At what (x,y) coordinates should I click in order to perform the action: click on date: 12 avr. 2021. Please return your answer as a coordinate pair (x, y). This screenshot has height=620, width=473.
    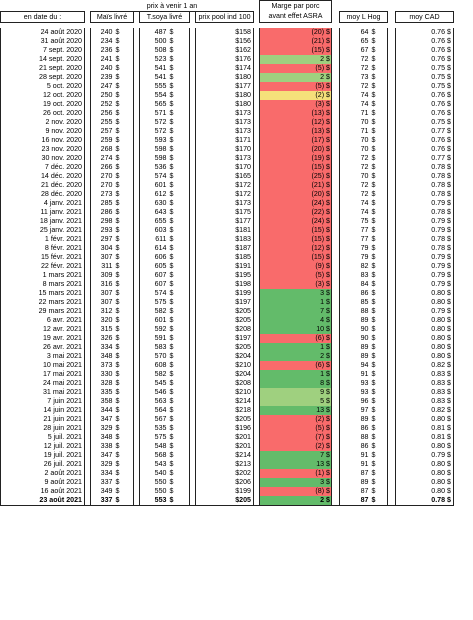
    Looking at the image, I should click on (42, 329).